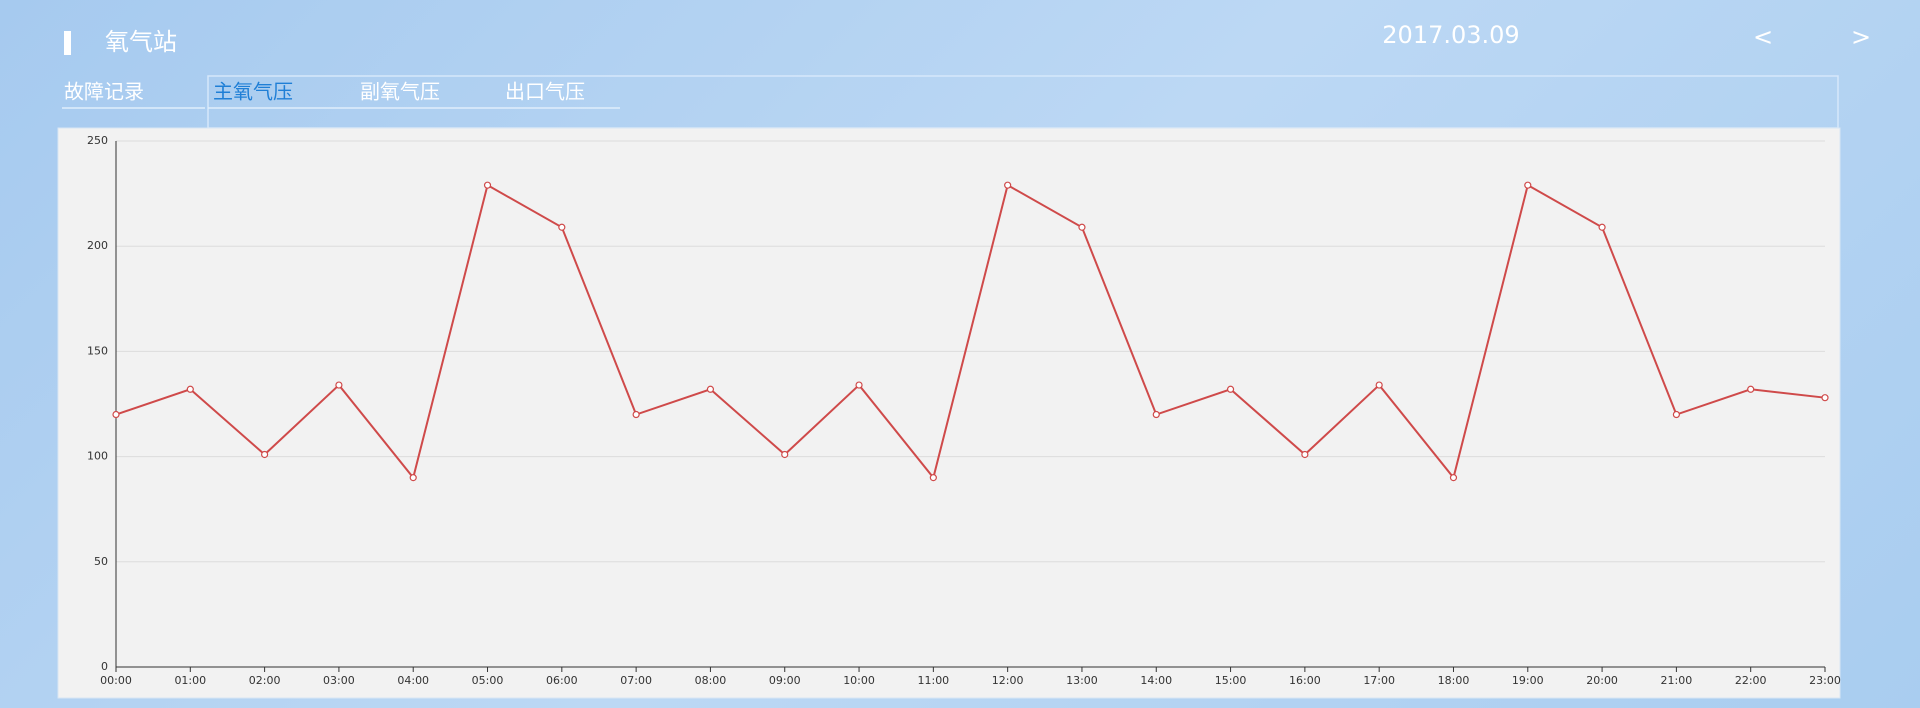  What do you see at coordinates (116, 680) in the screenshot?
I see `x-tick-label: 00:00` at bounding box center [116, 680].